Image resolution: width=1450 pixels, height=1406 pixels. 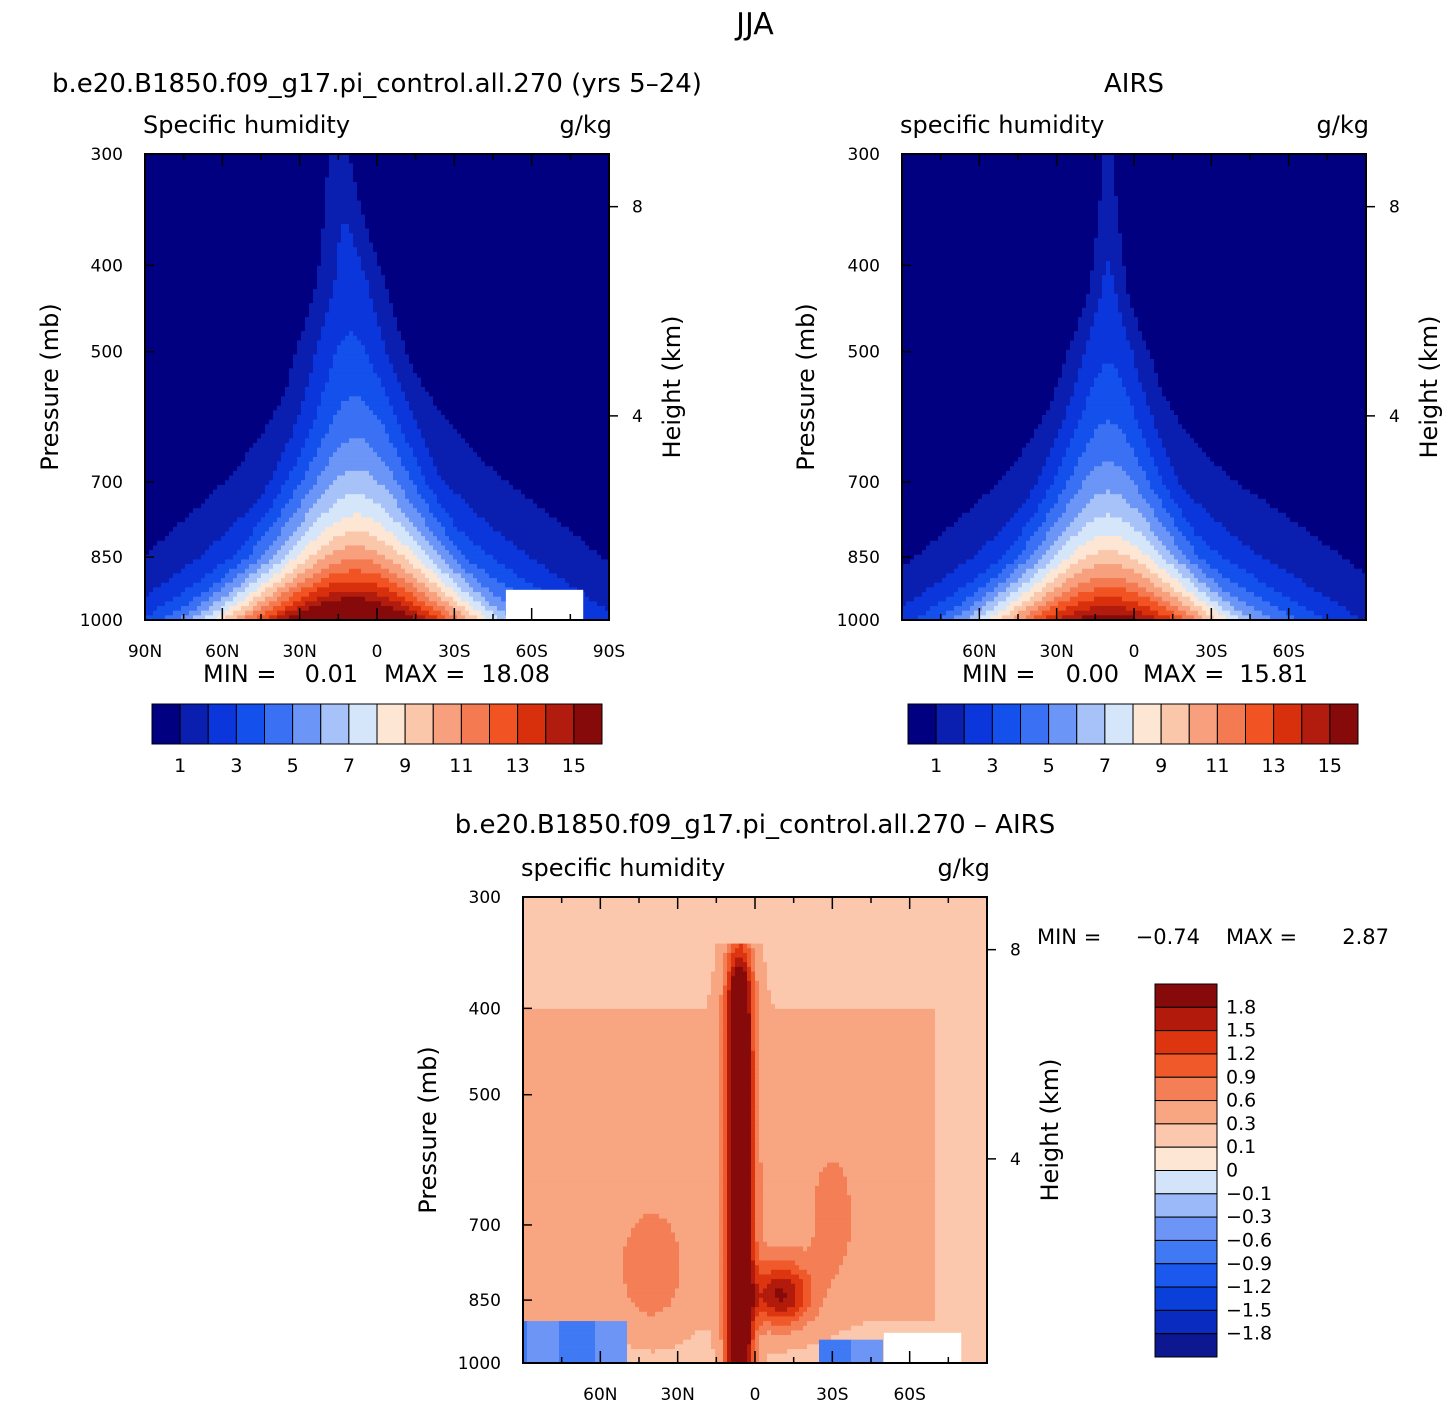 What do you see at coordinates (246, 125) in the screenshot?
I see `panel-model-field-label: Specific humidity` at bounding box center [246, 125].